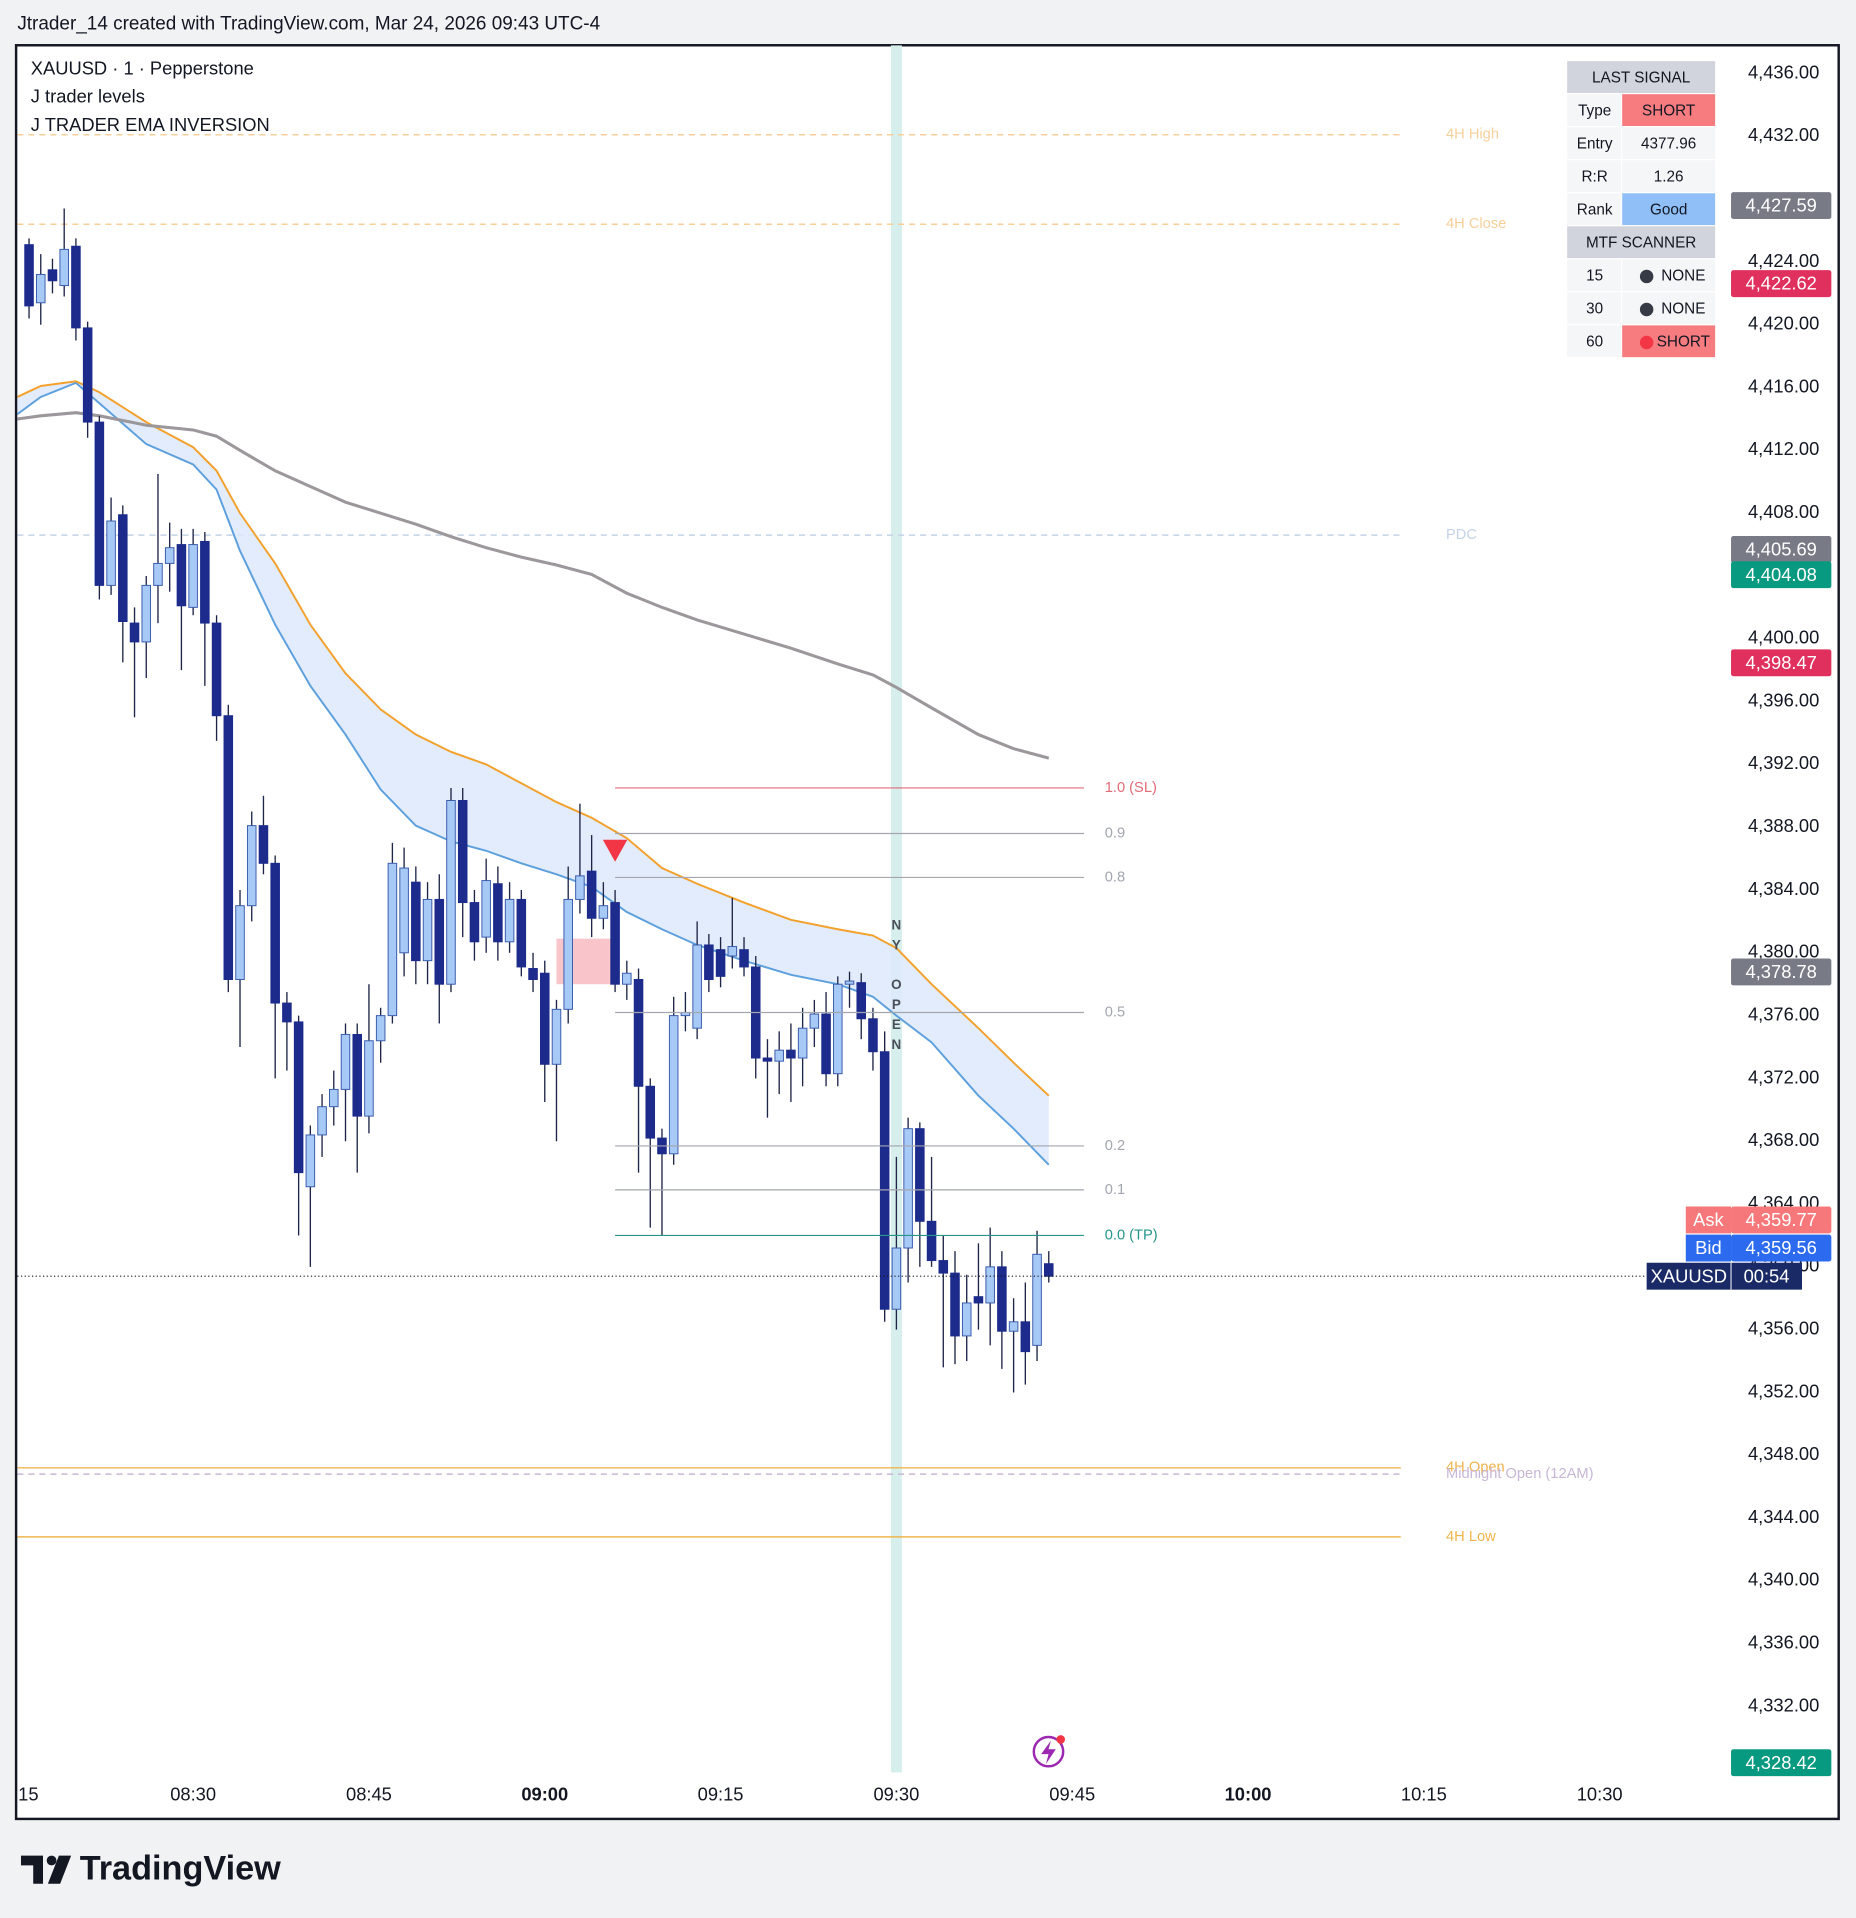  Describe the element at coordinates (1683, 275) in the screenshot. I see `table-value: NONE` at that location.